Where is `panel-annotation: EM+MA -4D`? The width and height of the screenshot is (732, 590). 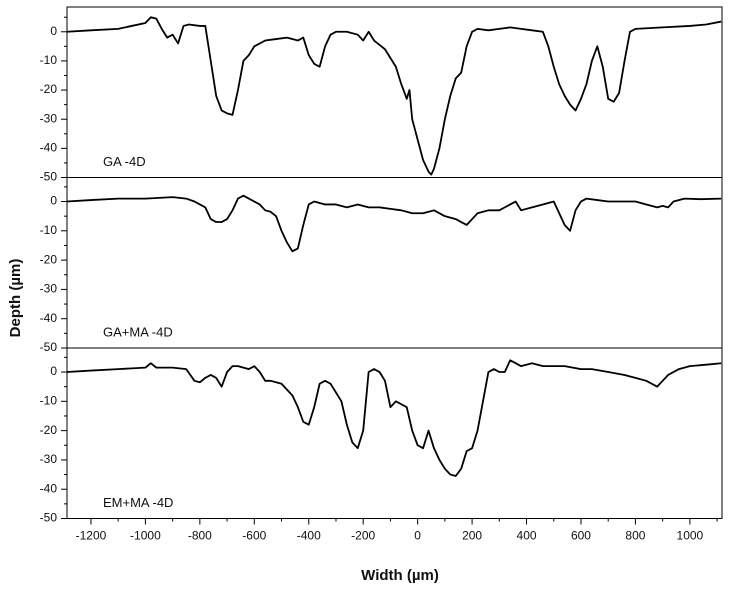
panel-annotation: EM+MA -4D is located at coordinates (138, 502).